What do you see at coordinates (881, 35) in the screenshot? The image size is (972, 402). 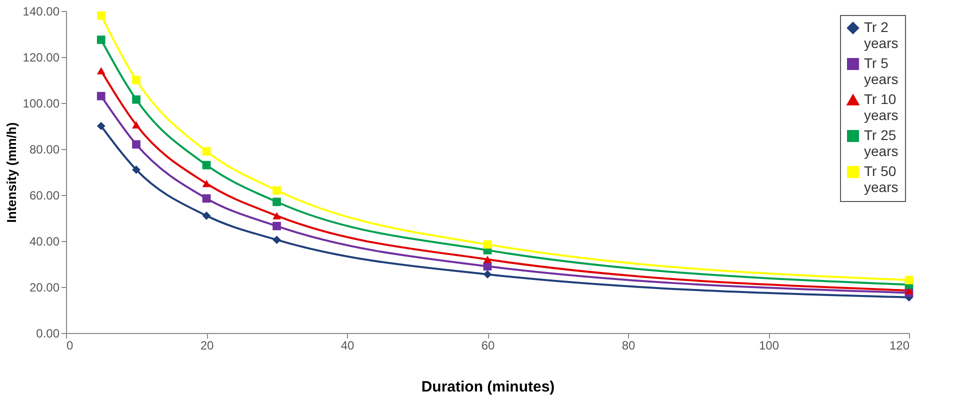 I see `legend-label: Tr 2 years` at bounding box center [881, 35].